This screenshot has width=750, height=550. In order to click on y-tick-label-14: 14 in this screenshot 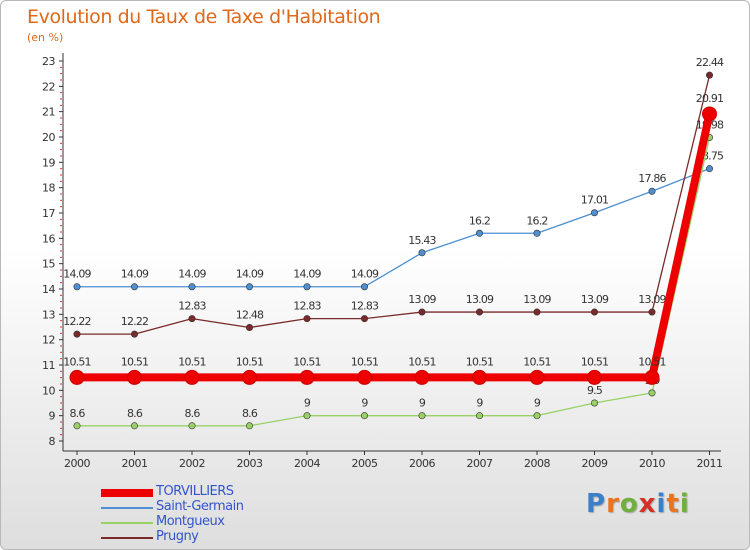, I will do `click(48, 289)`.